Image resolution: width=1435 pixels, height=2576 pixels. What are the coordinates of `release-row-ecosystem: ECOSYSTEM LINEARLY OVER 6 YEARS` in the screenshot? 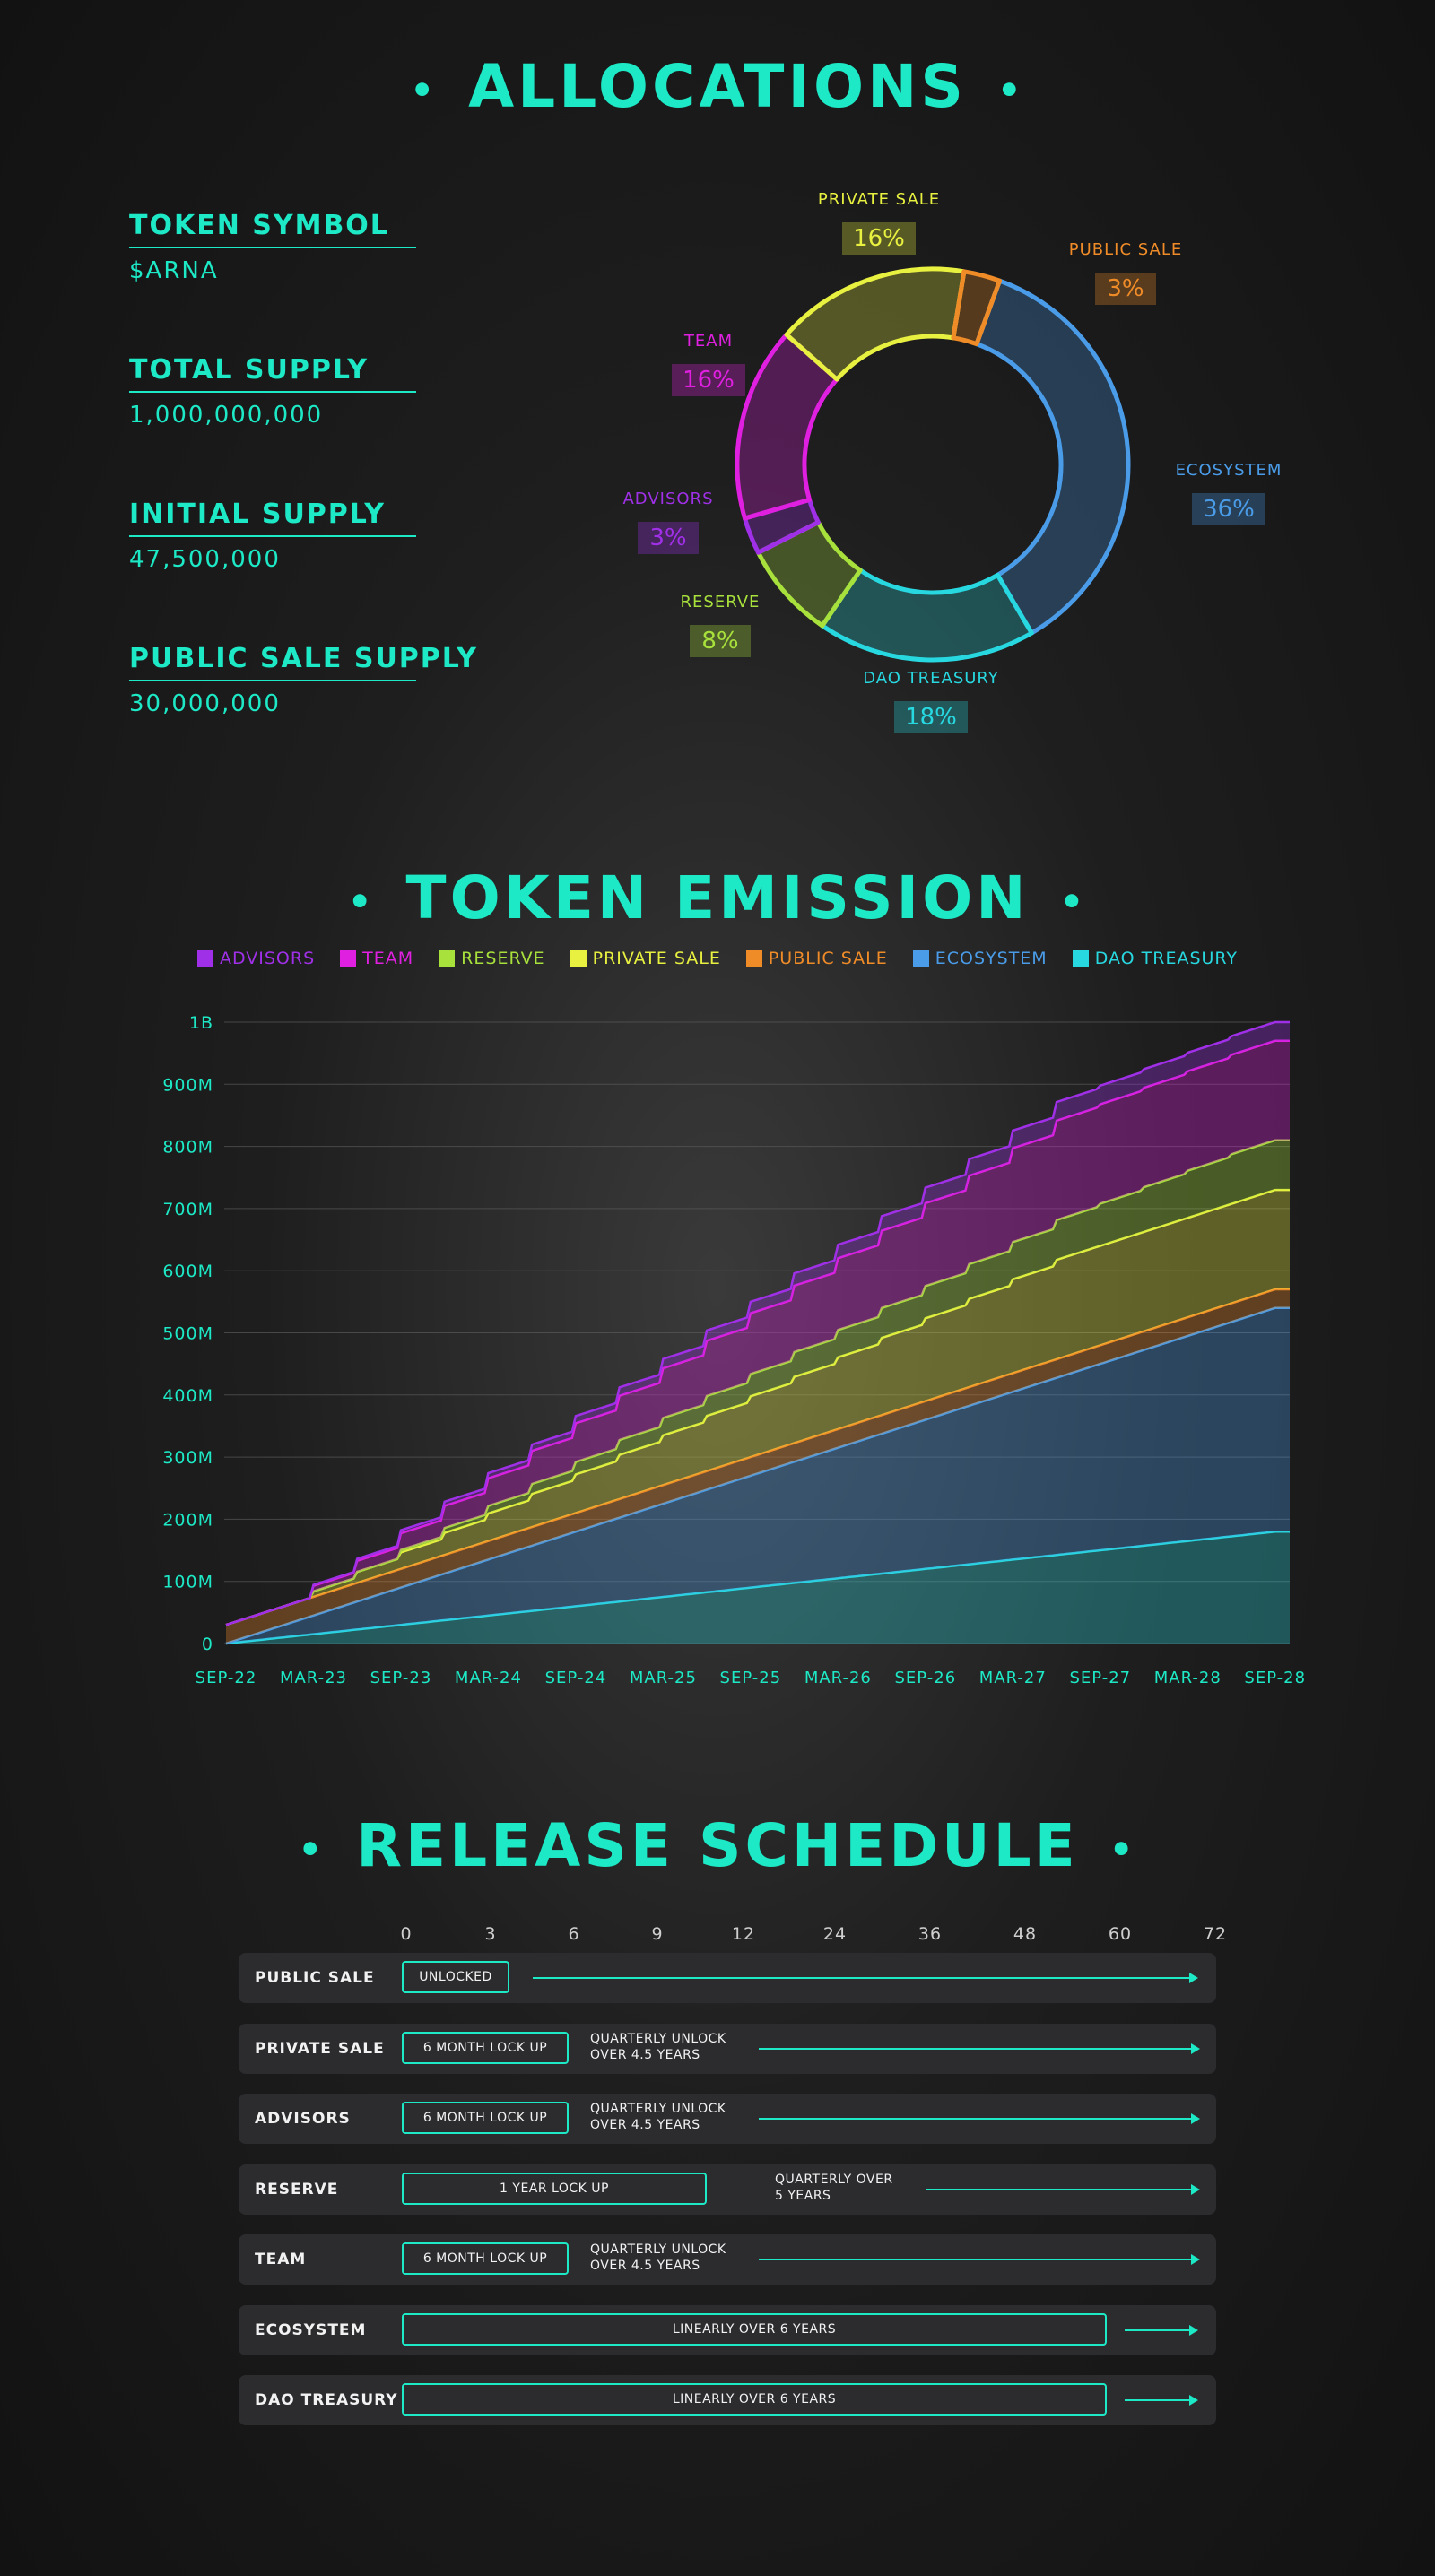 It's located at (727, 2329).